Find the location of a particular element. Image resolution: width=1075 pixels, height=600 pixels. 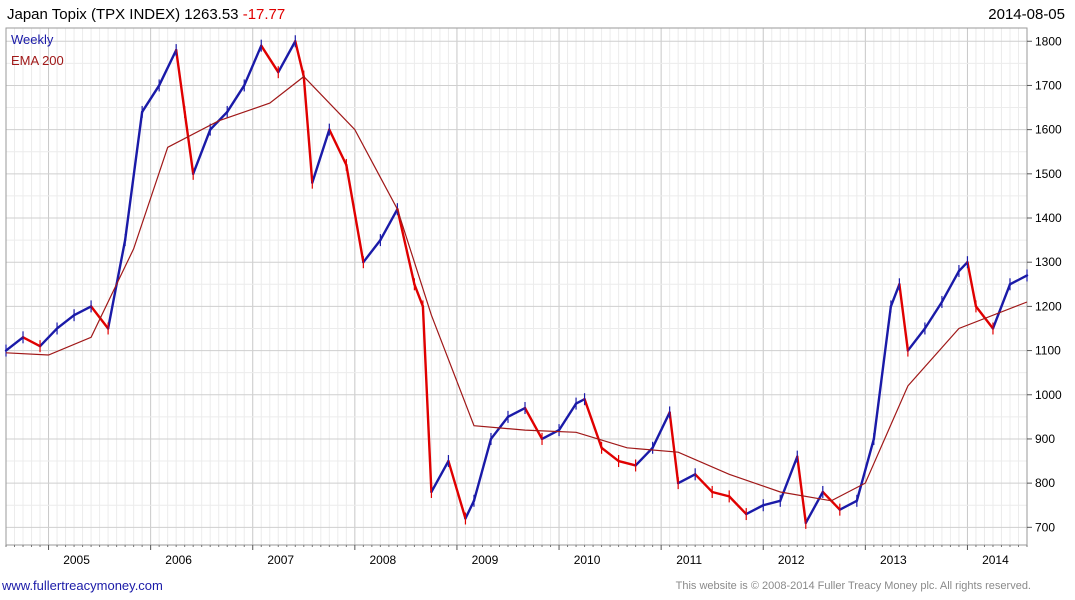

x-tick-label: 2013 is located at coordinates (893, 560).